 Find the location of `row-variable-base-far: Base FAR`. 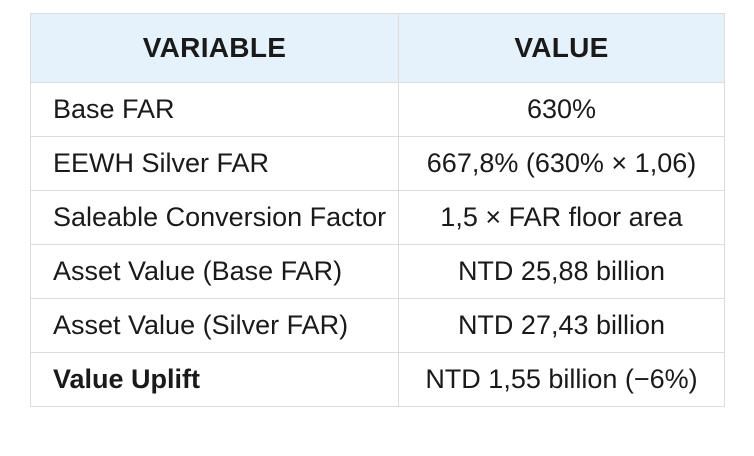

row-variable-base-far: Base FAR is located at coordinates (214, 109).